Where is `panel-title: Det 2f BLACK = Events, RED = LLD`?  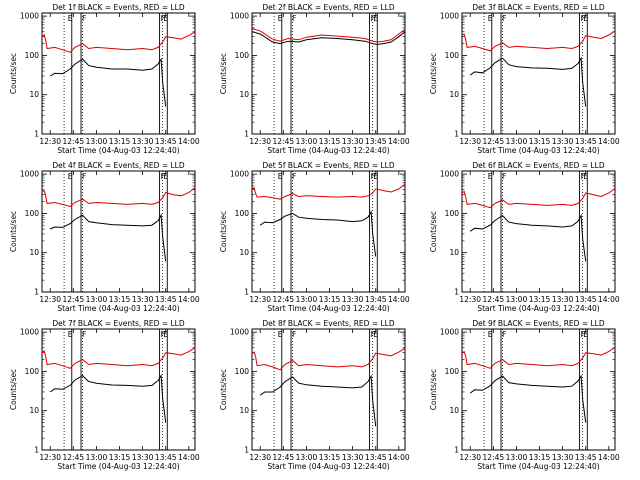 panel-title: Det 2f BLACK = Events, RED = LLD is located at coordinates (328, 7).